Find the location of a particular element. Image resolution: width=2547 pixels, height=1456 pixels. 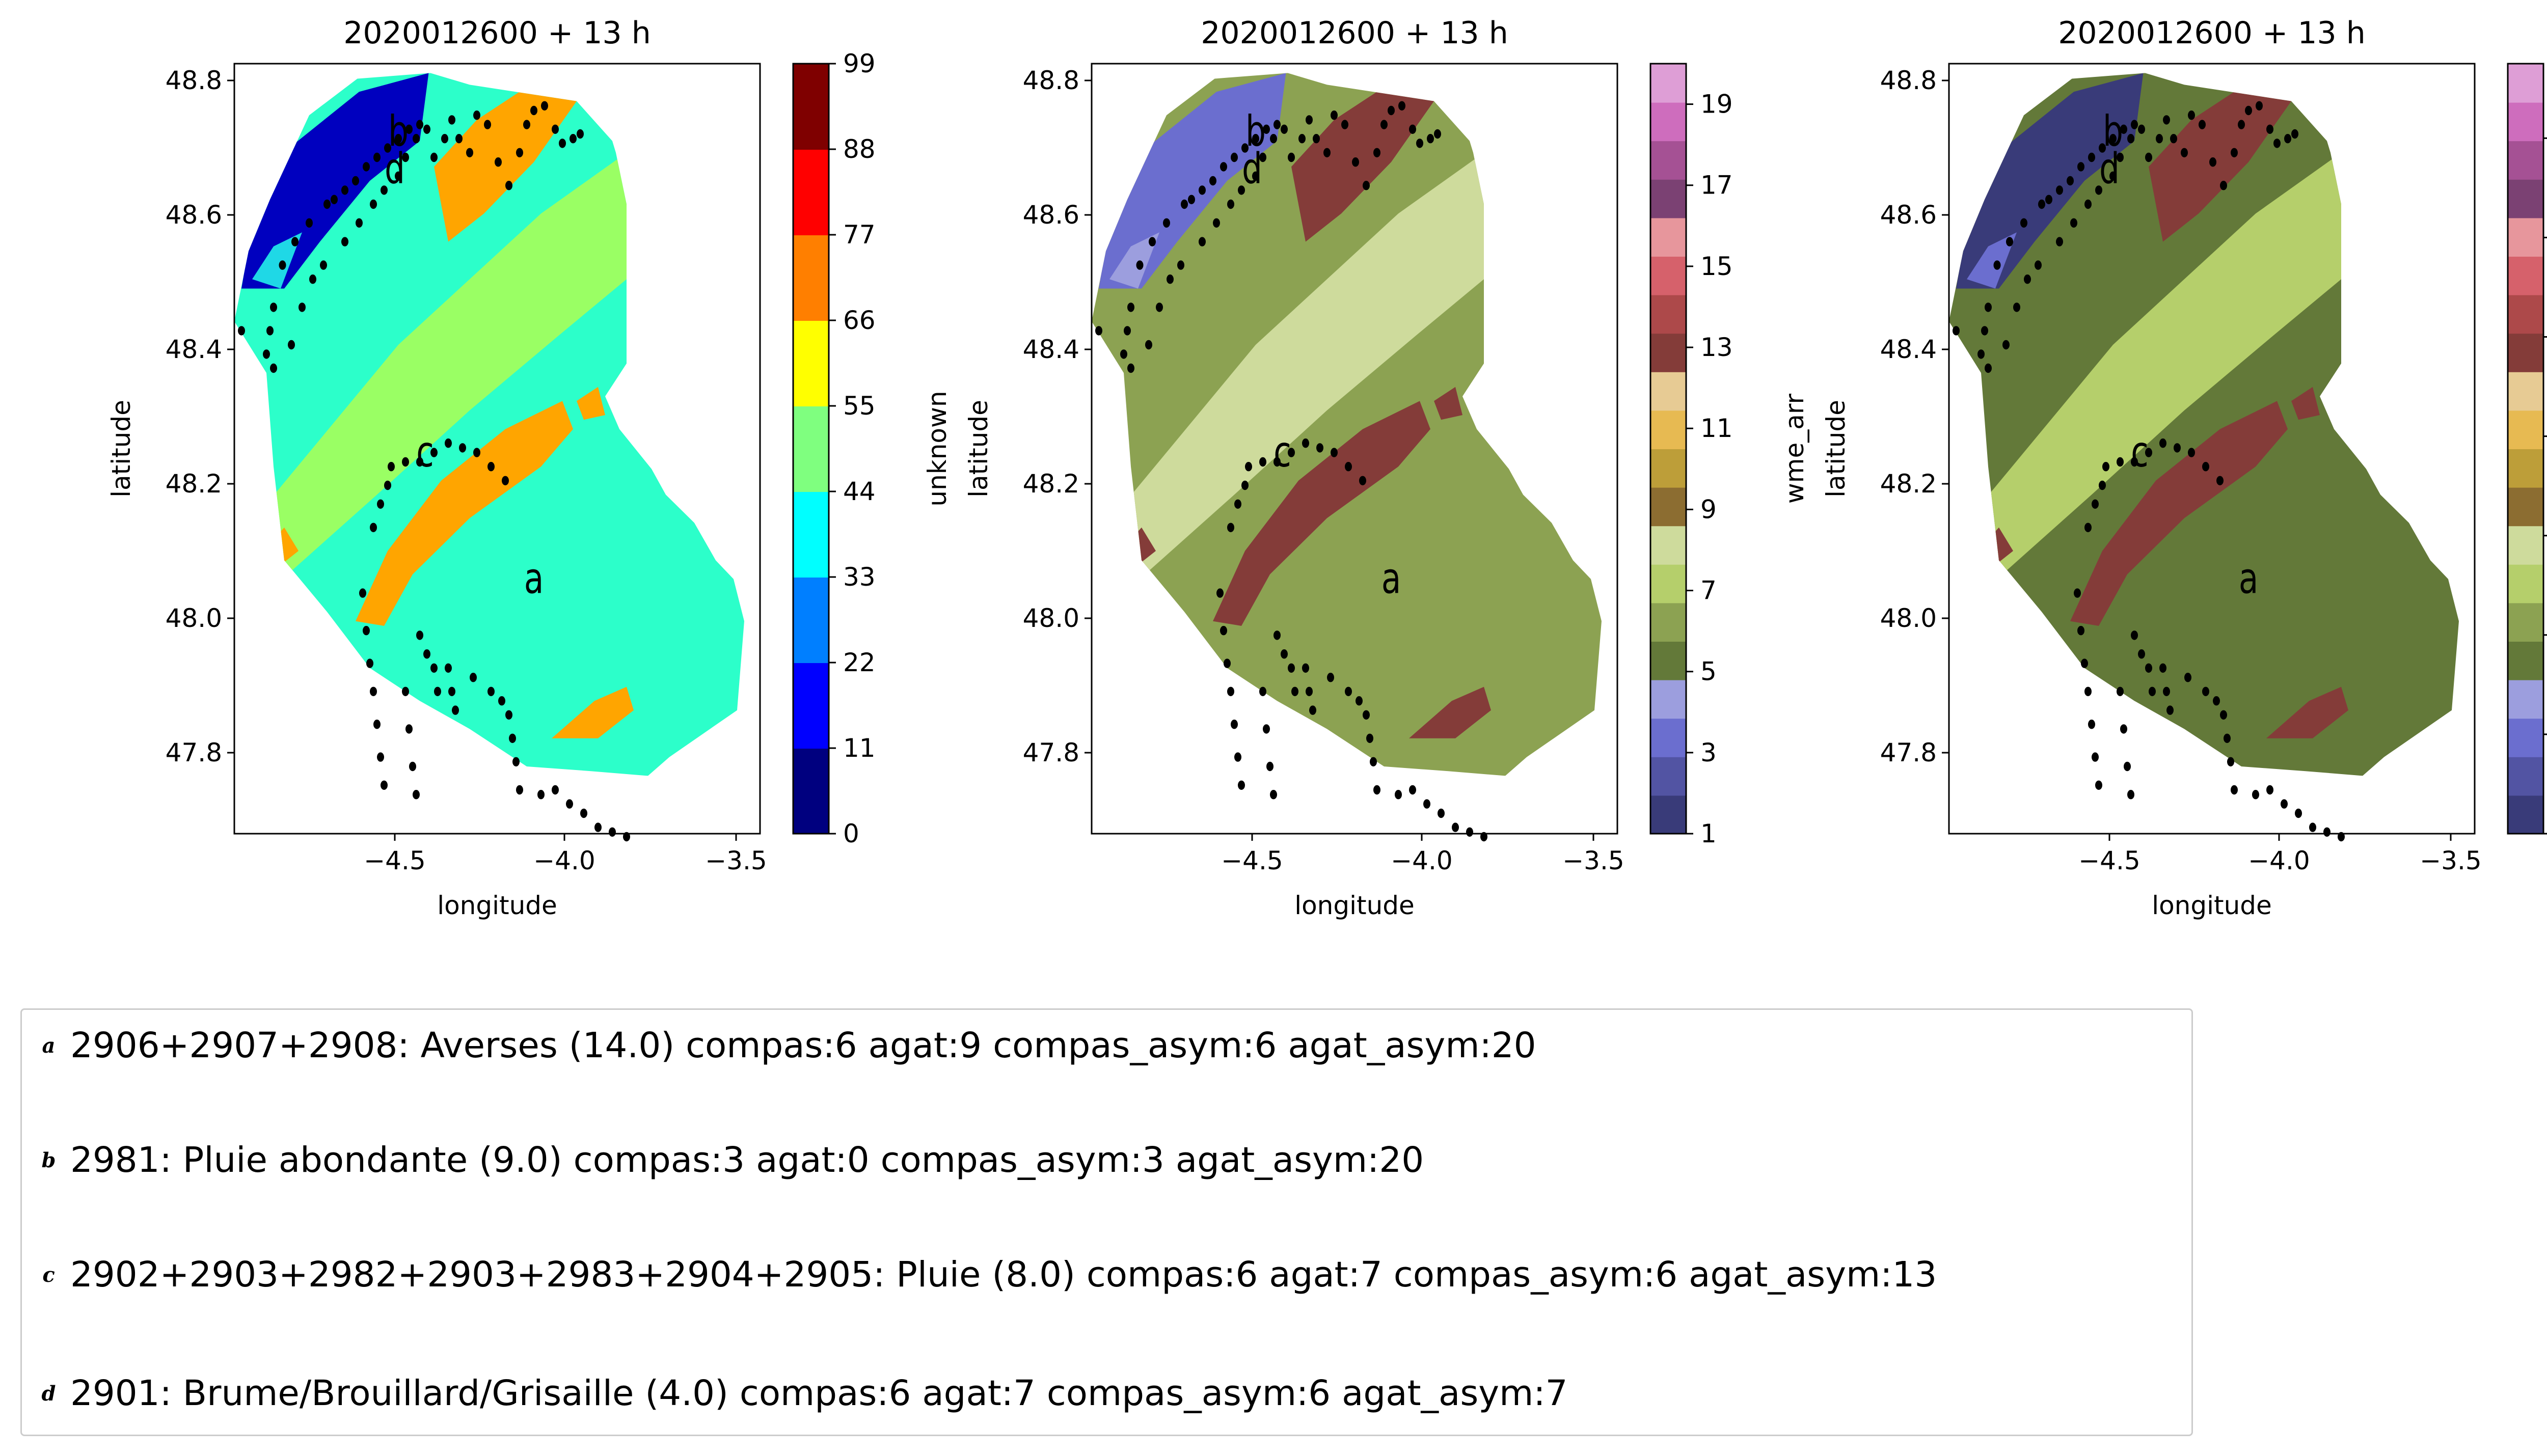

colorbar-label: wme_arr is located at coordinates (1794, 448).